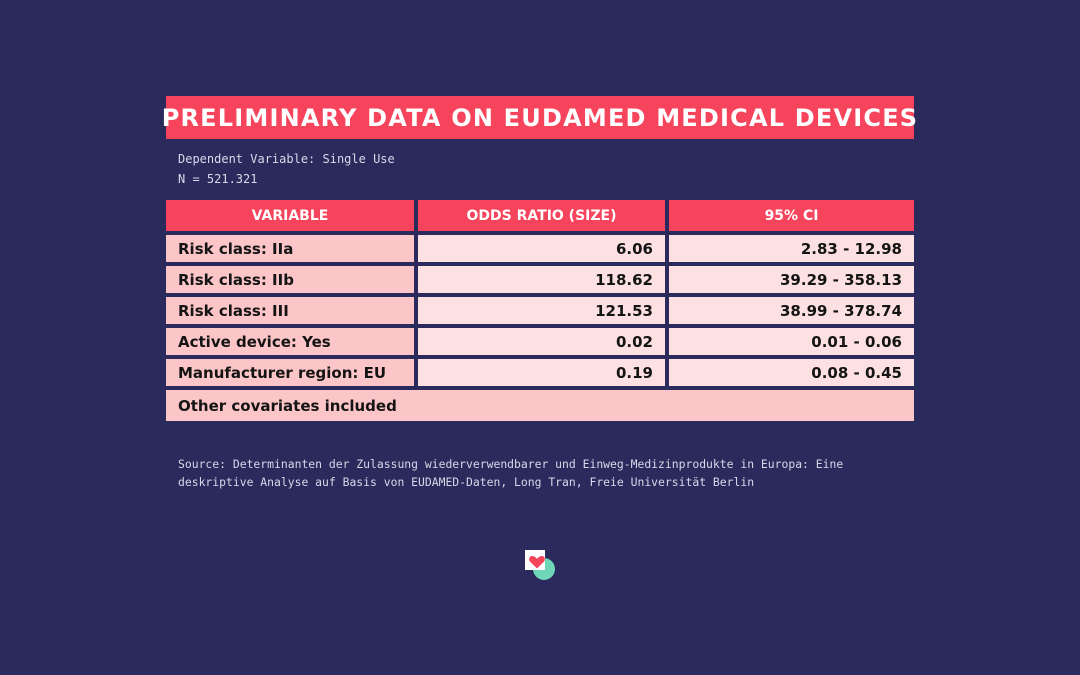 Image resolution: width=1080 pixels, height=675 pixels. Describe the element at coordinates (537, 562) in the screenshot. I see `logo-heart` at that location.